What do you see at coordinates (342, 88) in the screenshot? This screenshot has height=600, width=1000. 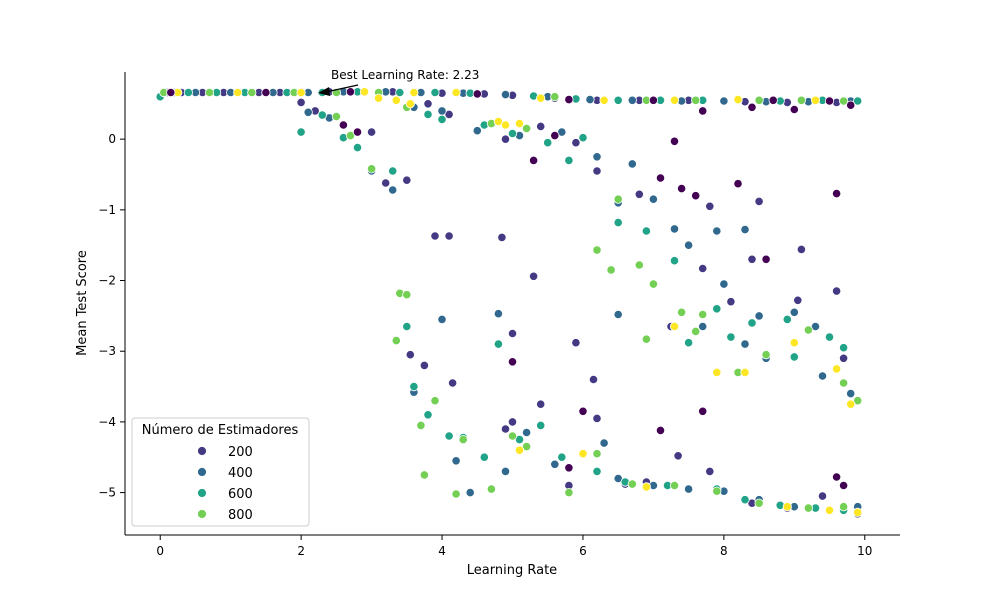 I see `annotation-arrow` at bounding box center [342, 88].